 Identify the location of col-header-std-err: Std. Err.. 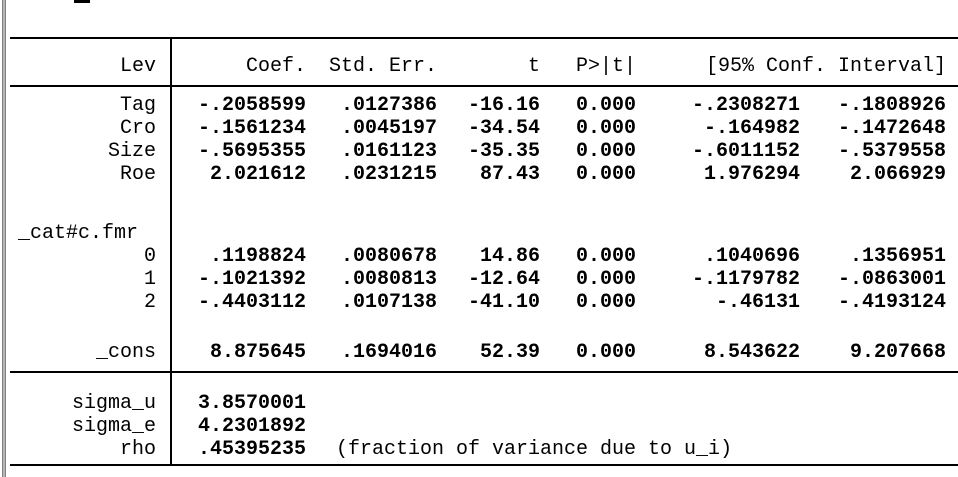
(382, 66).